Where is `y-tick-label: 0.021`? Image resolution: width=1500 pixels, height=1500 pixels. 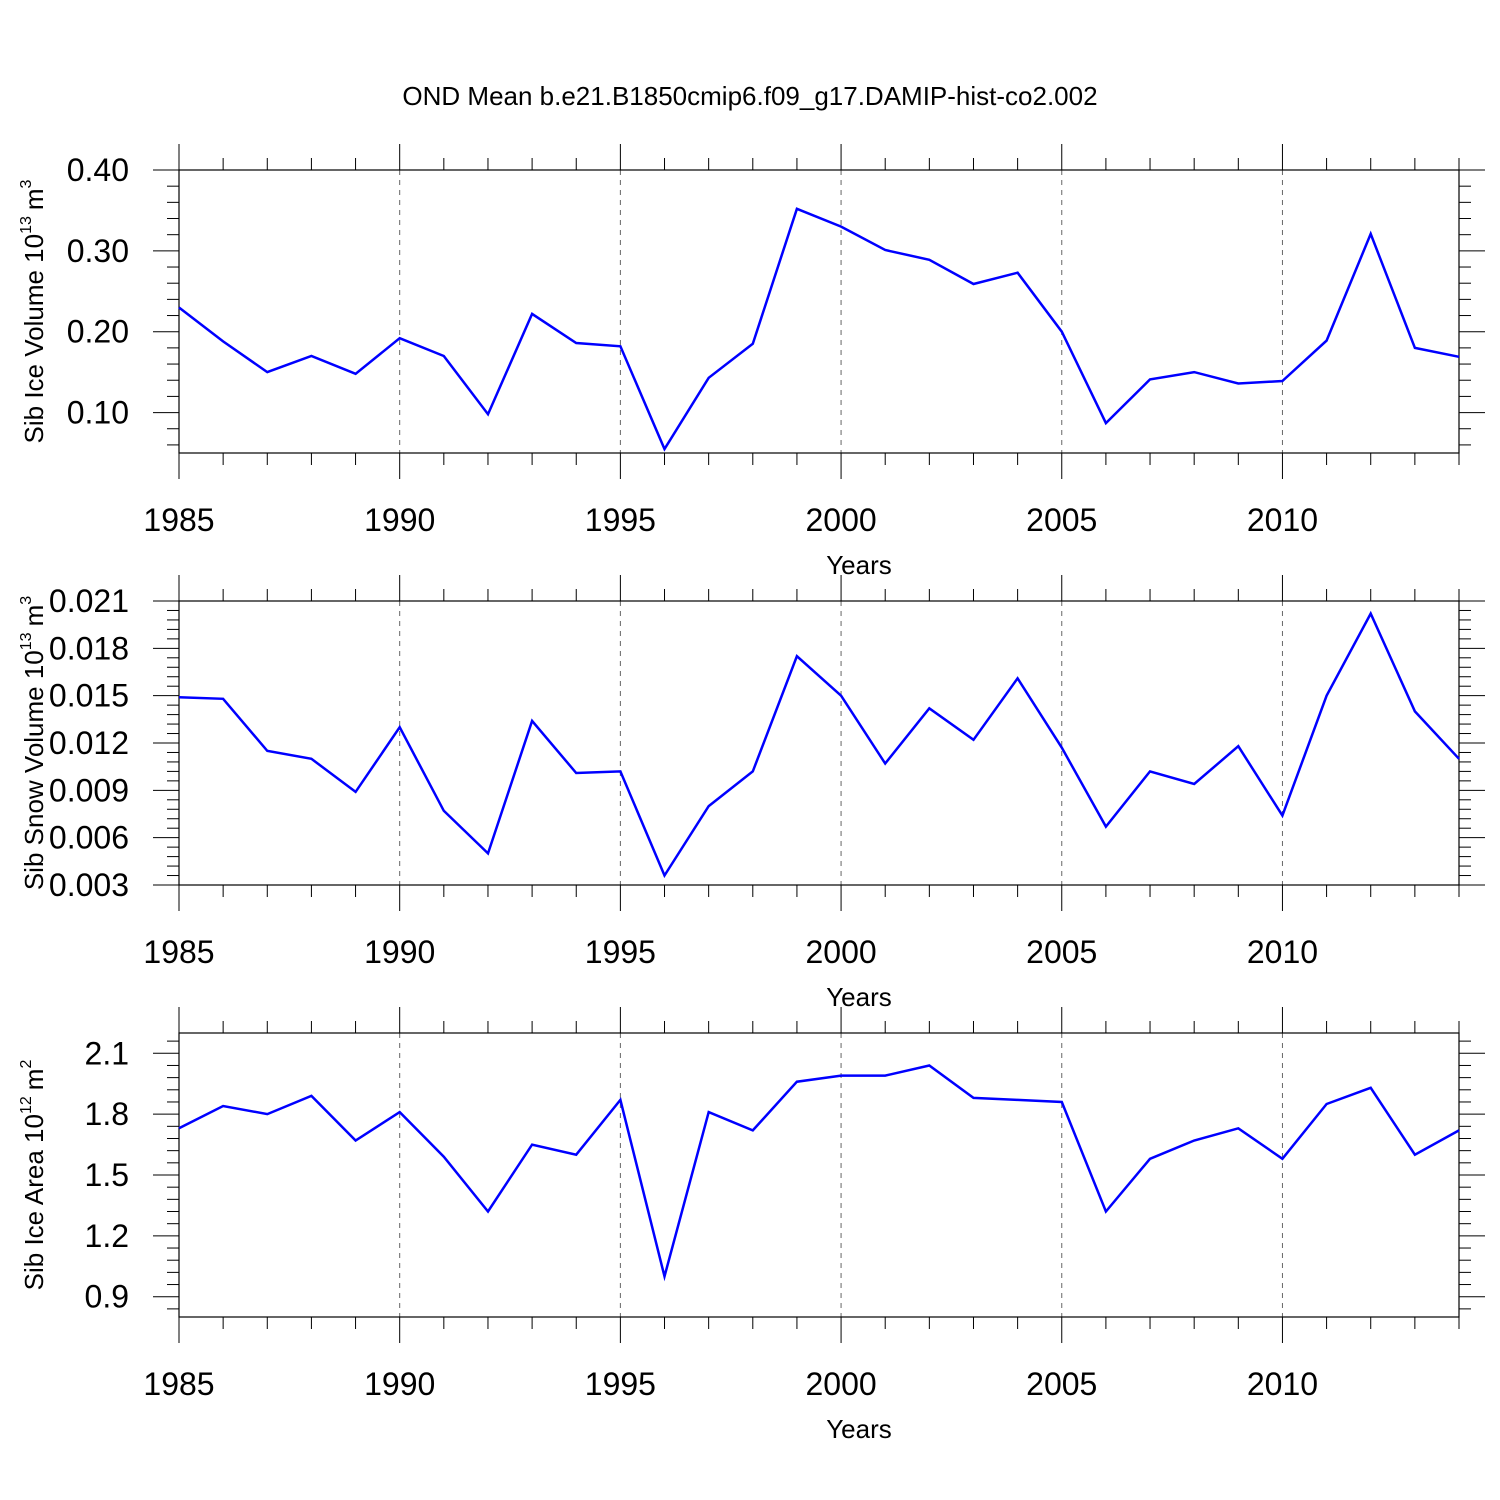 y-tick-label: 0.021 is located at coordinates (89, 601).